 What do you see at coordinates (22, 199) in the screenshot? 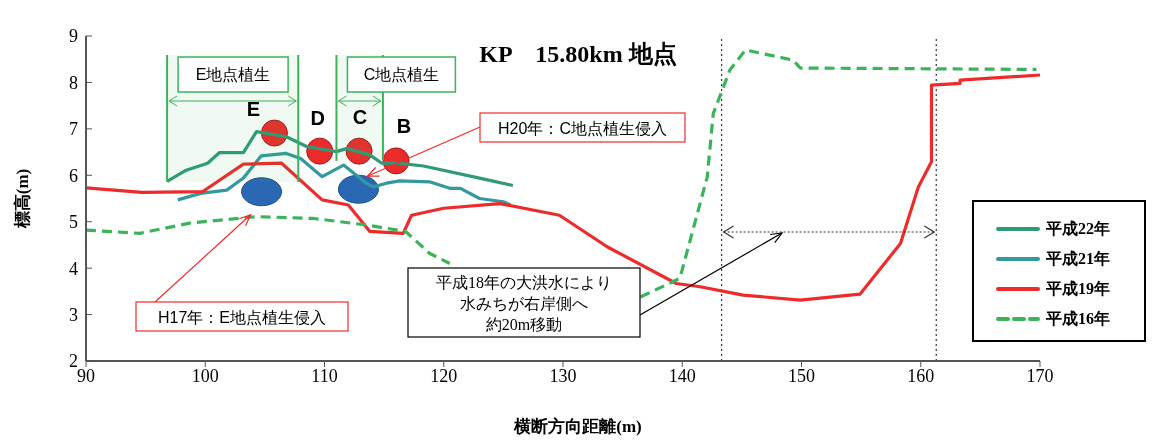
I see `y-axis-title: 標高(m)` at bounding box center [22, 199].